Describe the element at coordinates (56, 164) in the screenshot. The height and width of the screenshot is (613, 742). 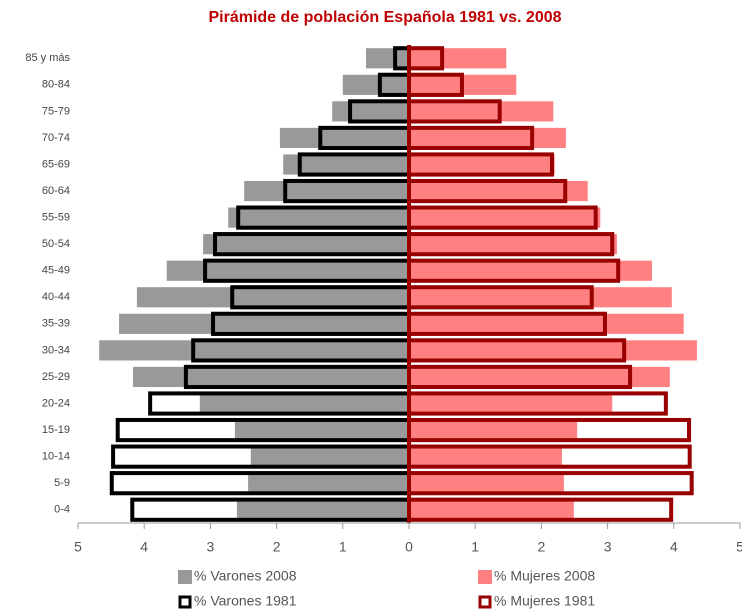
I see `y-tick-label: 65-69` at that location.